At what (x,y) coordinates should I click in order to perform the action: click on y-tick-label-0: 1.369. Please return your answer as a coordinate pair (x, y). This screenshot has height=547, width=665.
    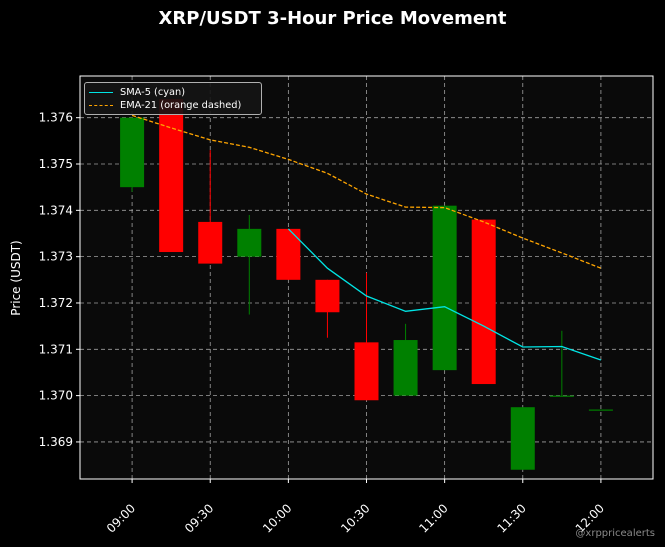
    Looking at the image, I should click on (56, 442).